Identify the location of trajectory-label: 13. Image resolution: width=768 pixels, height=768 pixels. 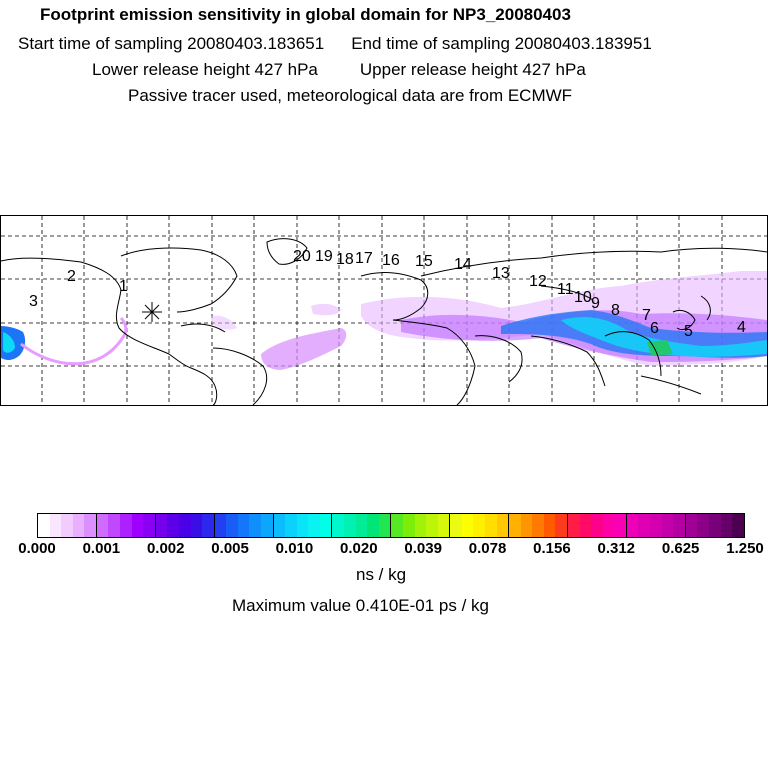
(501, 273).